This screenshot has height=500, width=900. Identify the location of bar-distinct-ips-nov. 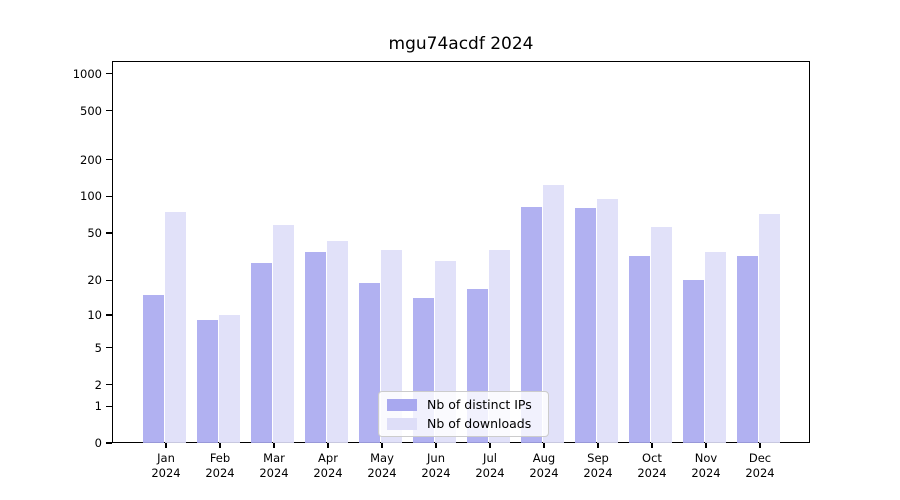
(693, 361).